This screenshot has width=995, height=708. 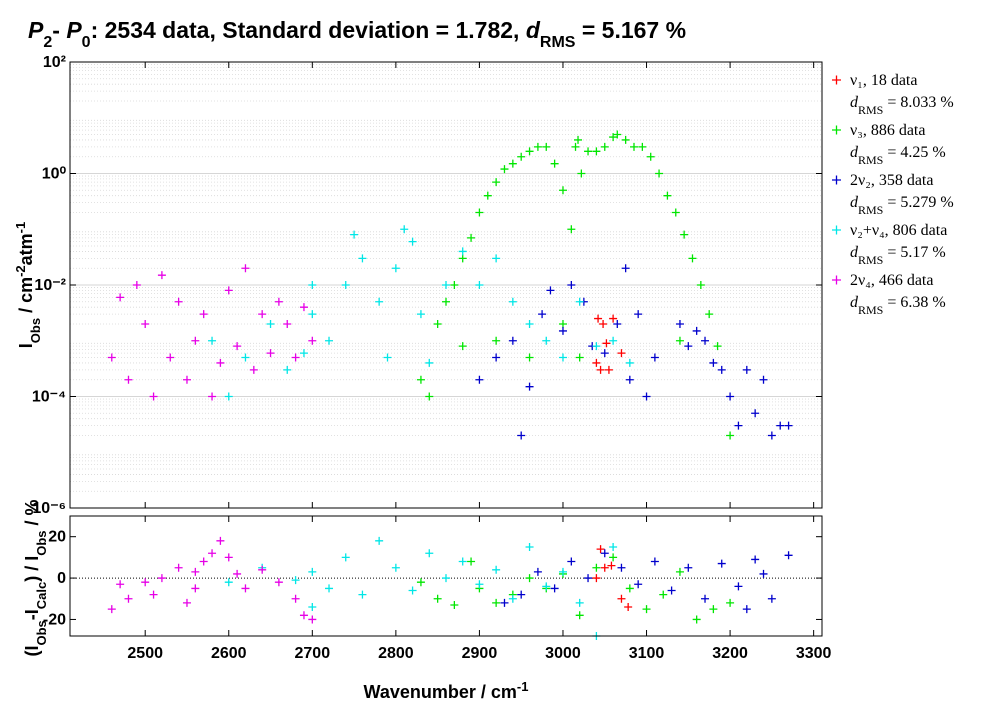 I want to click on y-axis-label: IObs / cm-2atm-1, so click(x=28, y=285).